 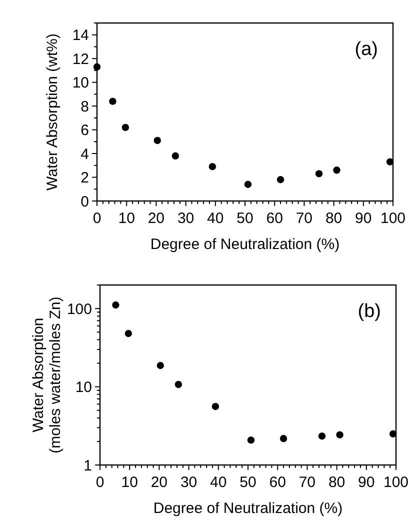 I want to click on y-tick-label: 1, so click(x=88, y=465).